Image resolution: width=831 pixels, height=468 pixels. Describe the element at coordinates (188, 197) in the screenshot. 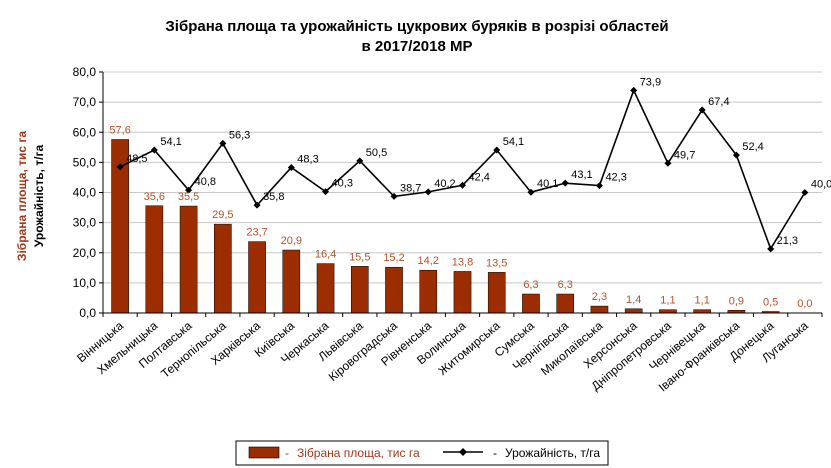

I see `bar-value-label: 35,5` at that location.